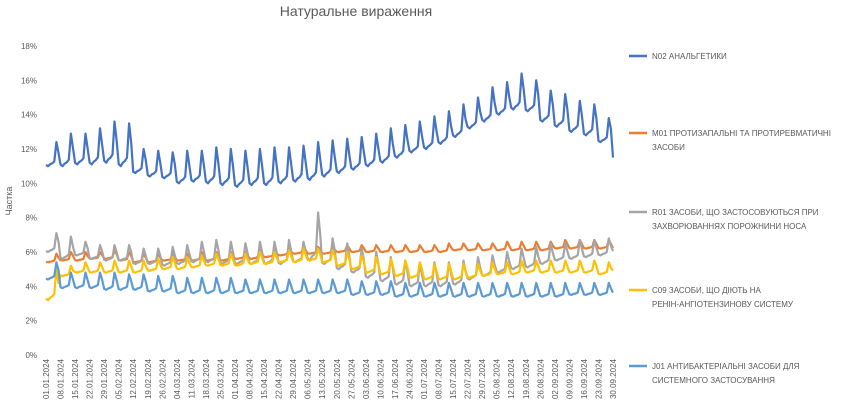 This screenshot has width=850, height=414. Describe the element at coordinates (337, 378) in the screenshot. I see `x-tick-label: 20.05.2024` at that location.